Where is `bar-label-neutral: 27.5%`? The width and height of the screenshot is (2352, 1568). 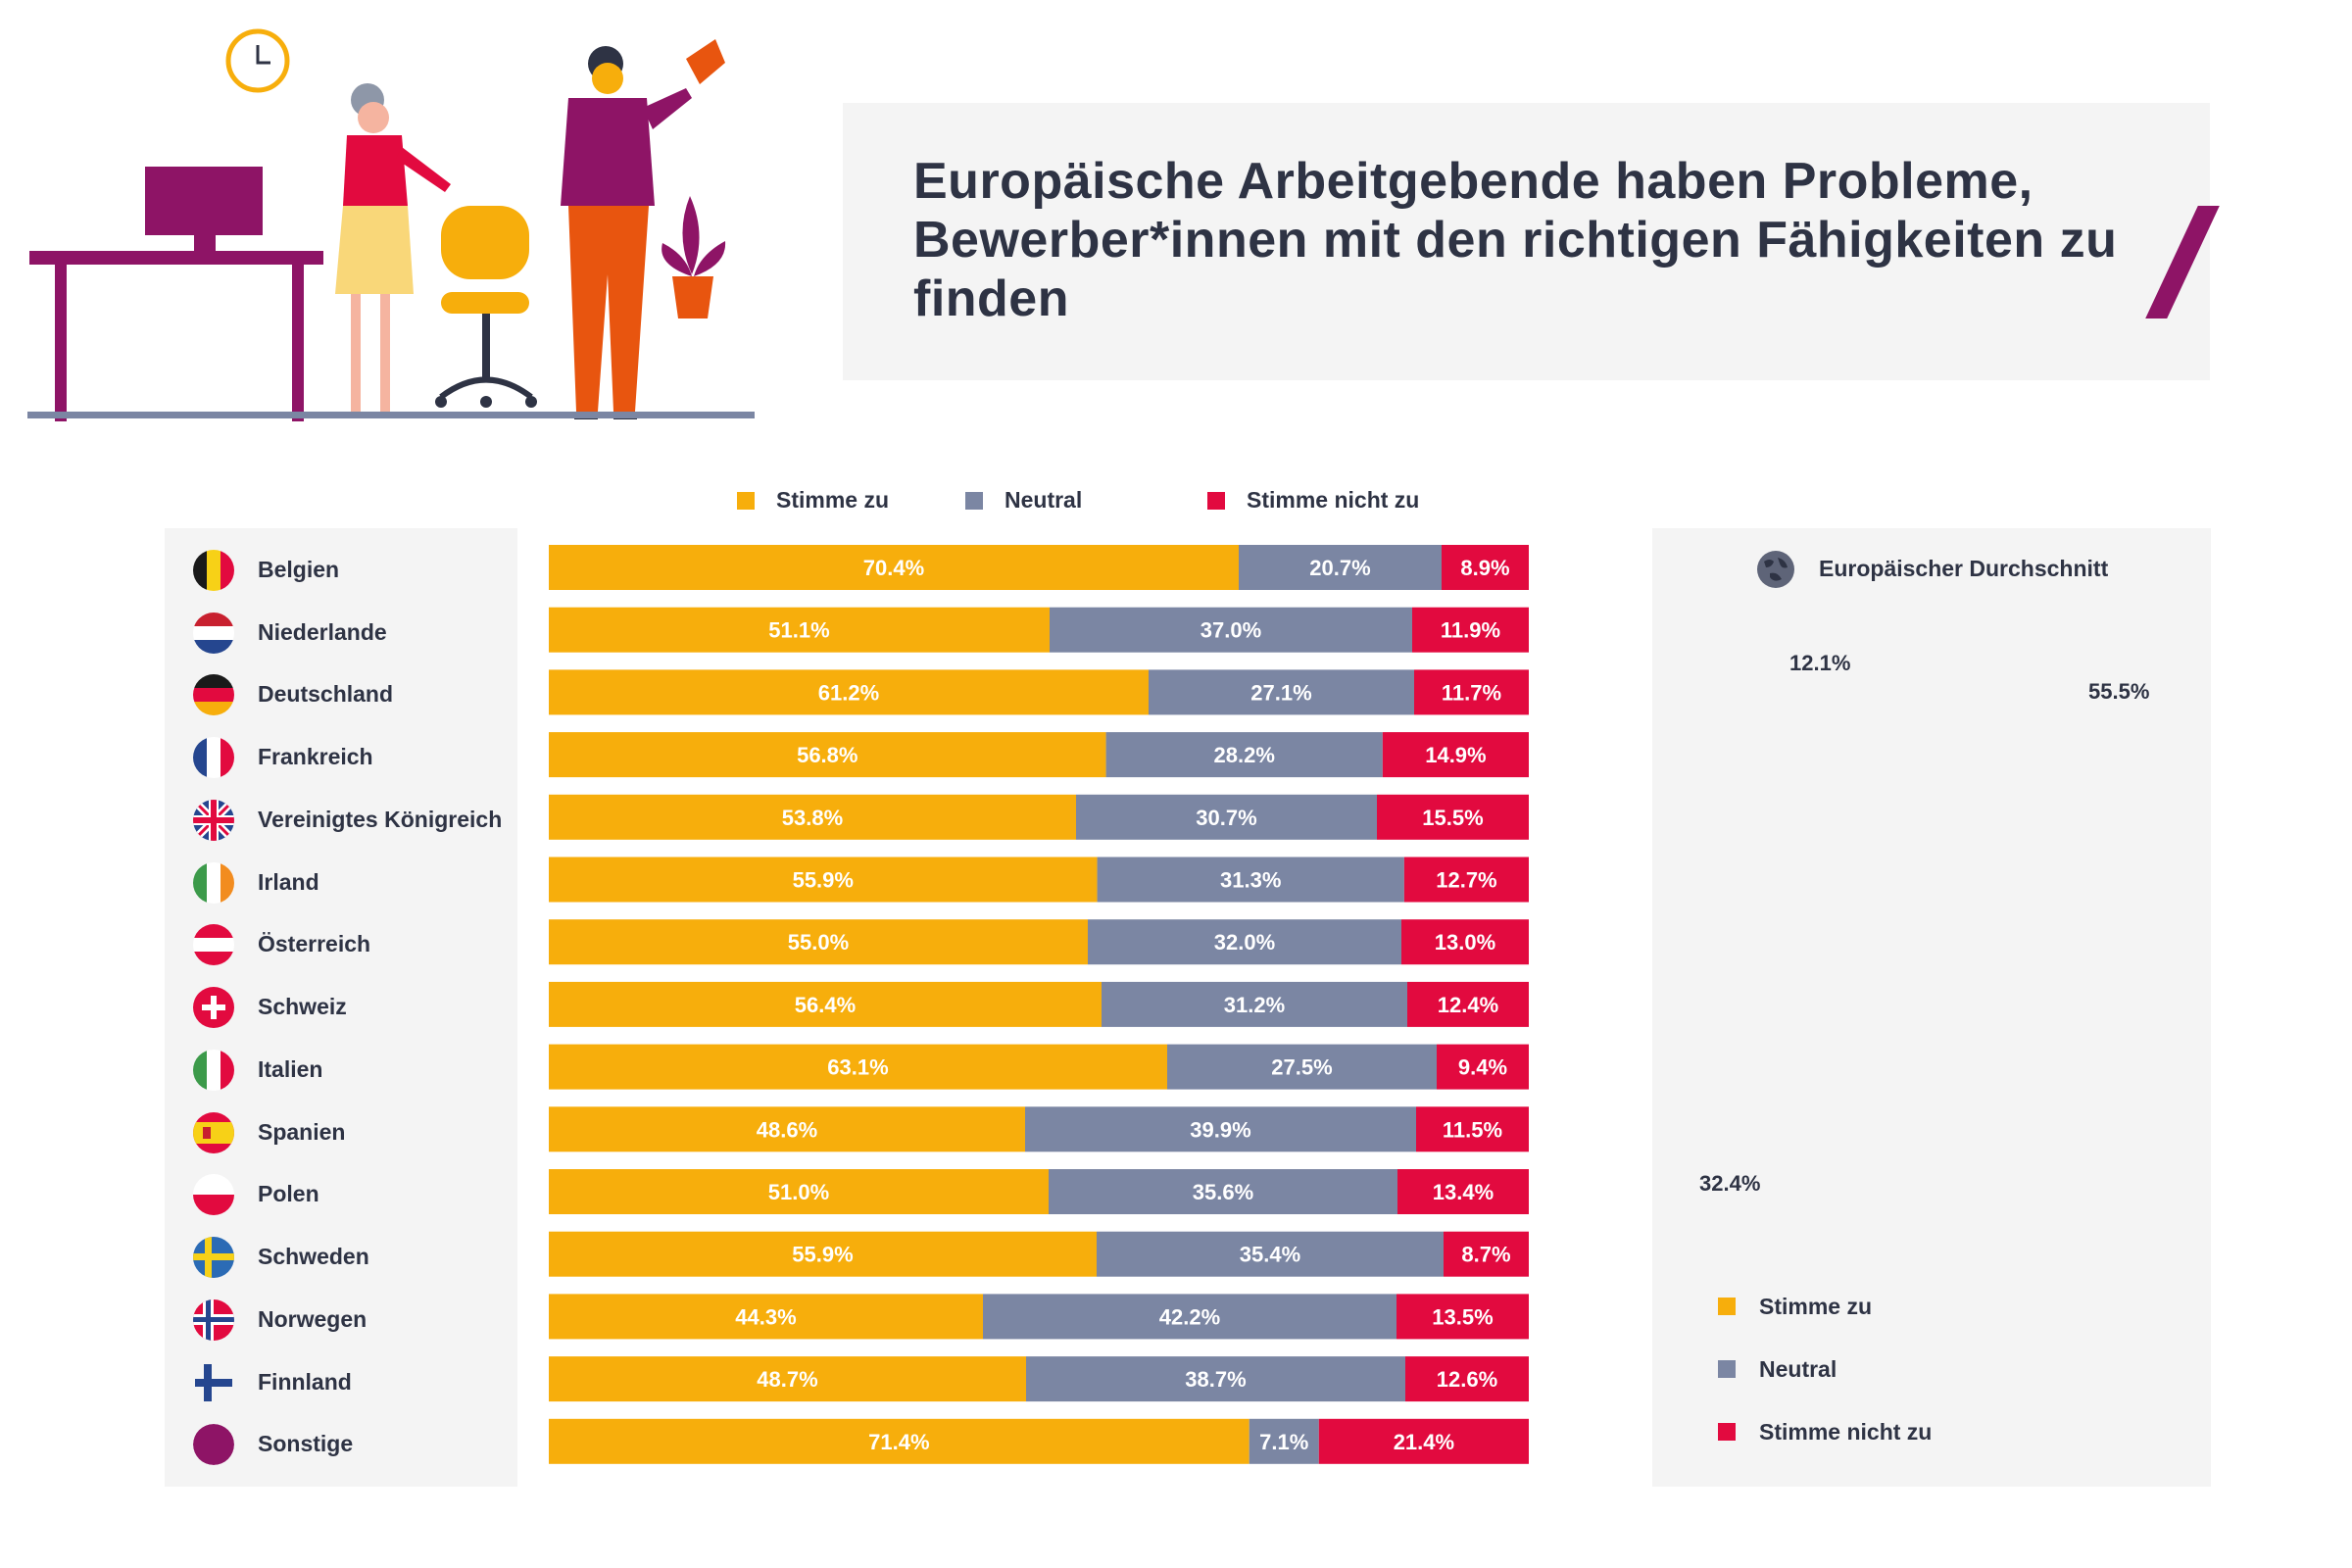 bar-label-neutral: 27.5% is located at coordinates (1301, 1067).